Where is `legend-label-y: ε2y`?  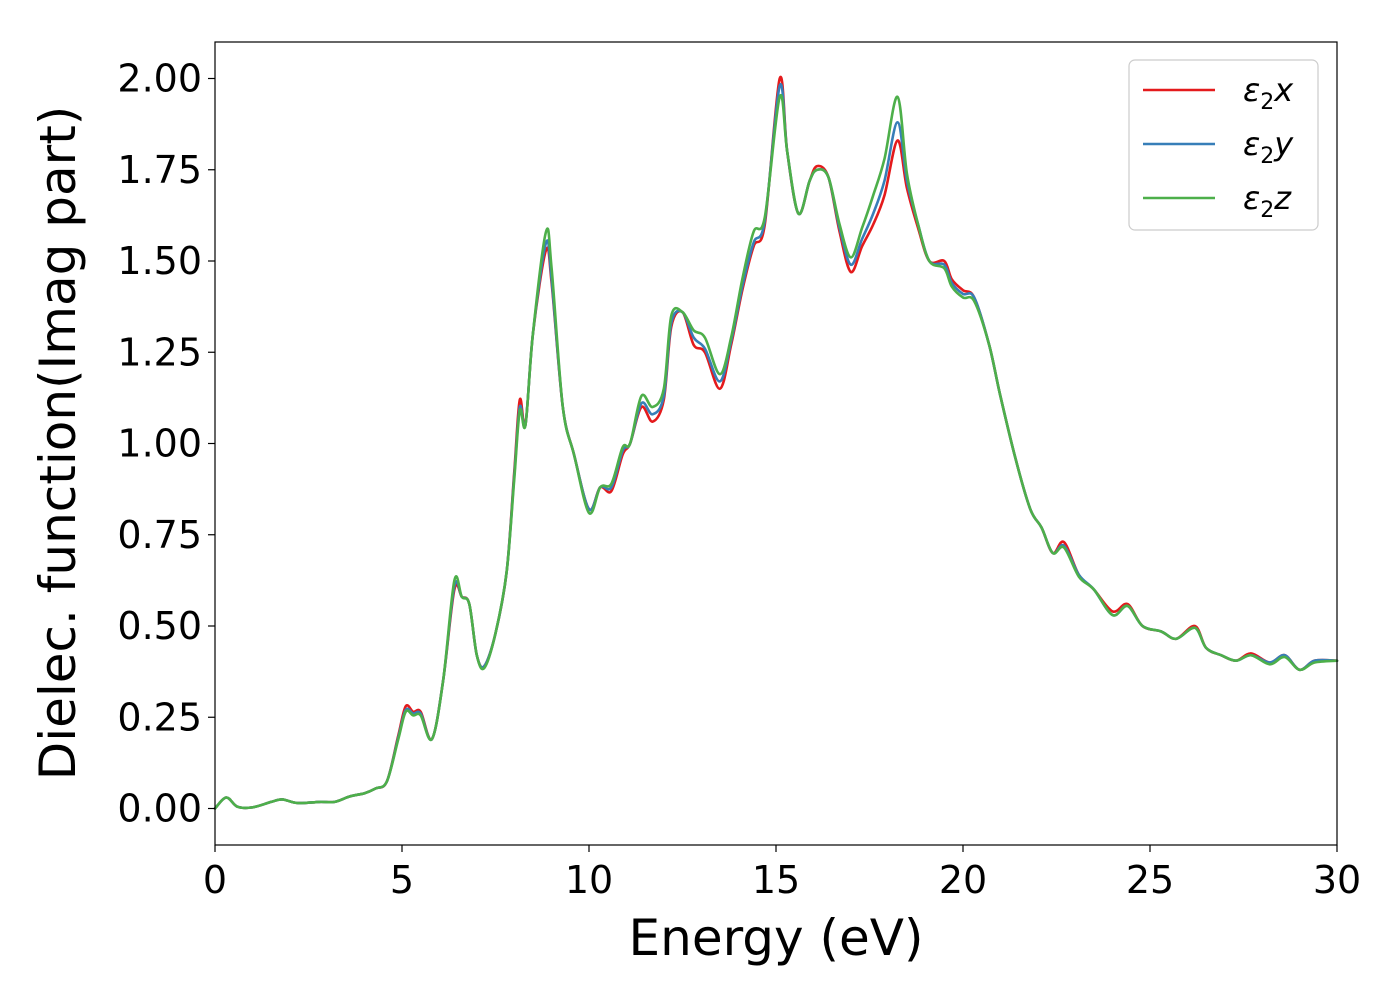 legend-label-y: ε2y is located at coordinates (1268, 147).